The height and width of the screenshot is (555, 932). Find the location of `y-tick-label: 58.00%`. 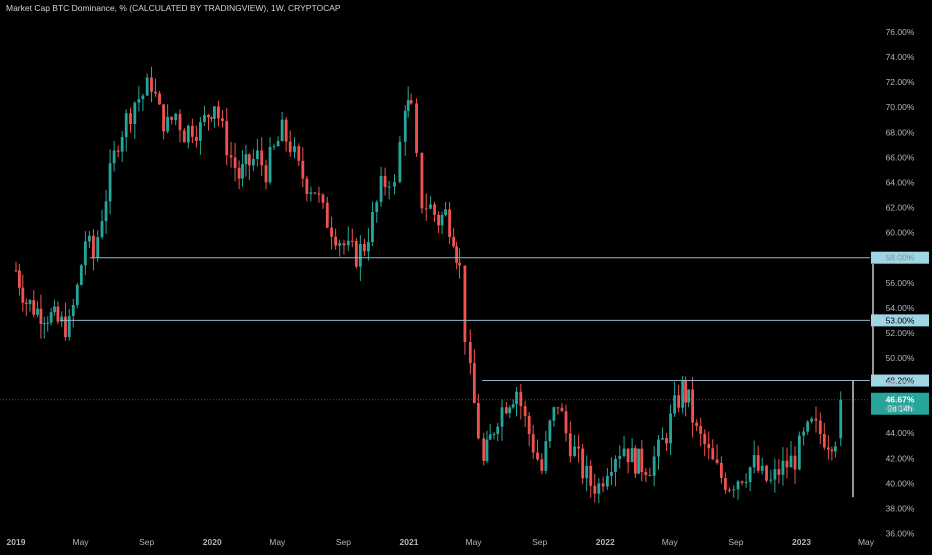

y-tick-label: 58.00% is located at coordinates (900, 258).